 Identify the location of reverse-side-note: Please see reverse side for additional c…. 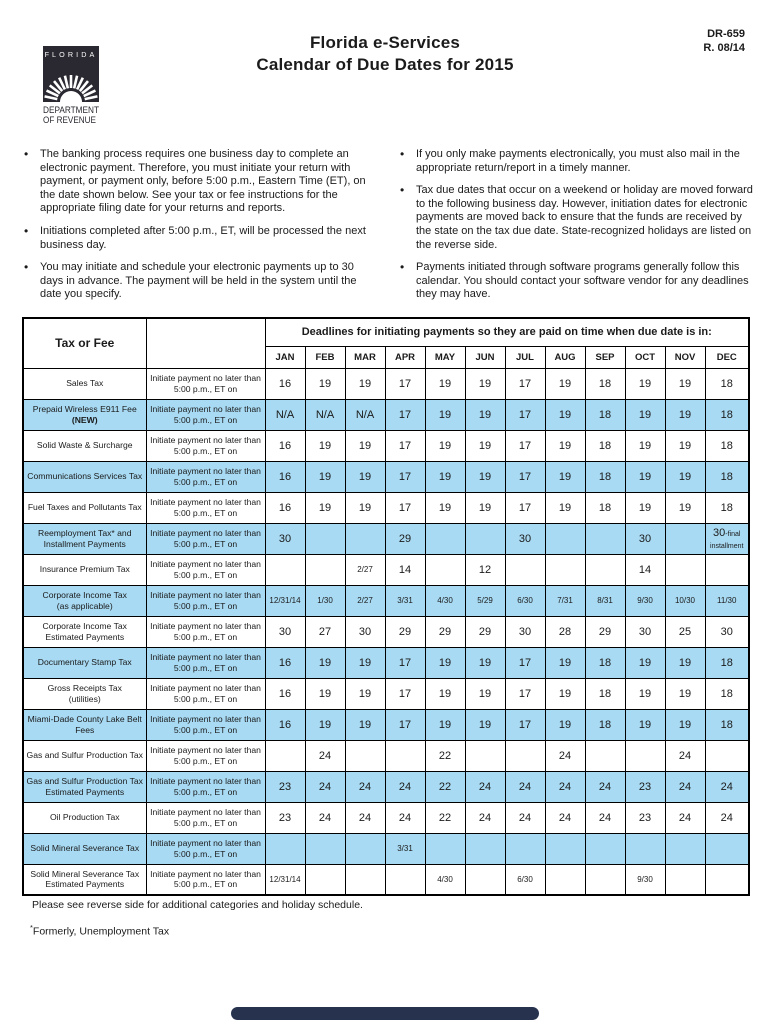
(197, 905).